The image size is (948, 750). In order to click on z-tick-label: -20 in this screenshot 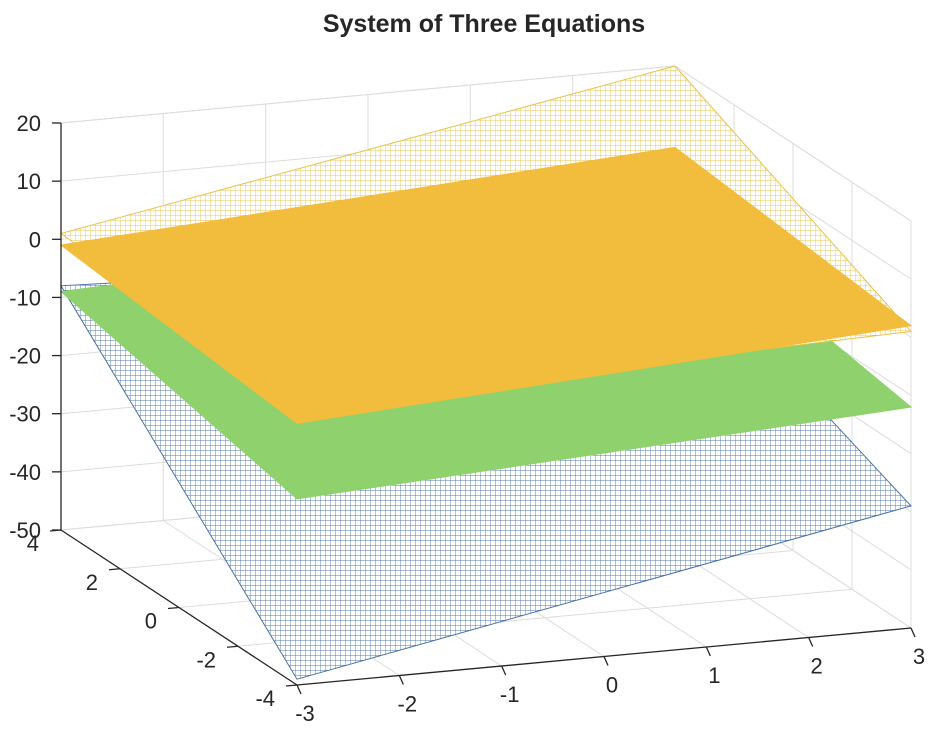, I will do `click(25, 356)`.